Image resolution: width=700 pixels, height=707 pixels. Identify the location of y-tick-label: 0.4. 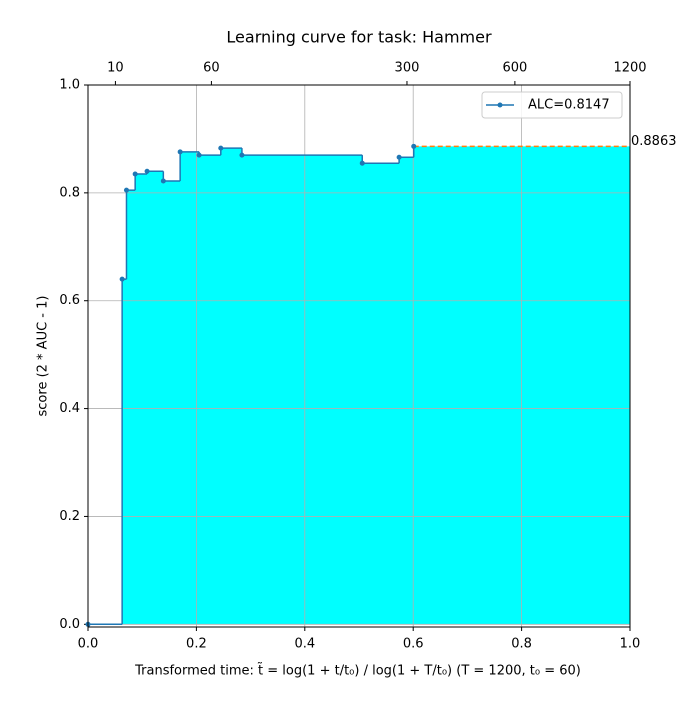
(69, 408).